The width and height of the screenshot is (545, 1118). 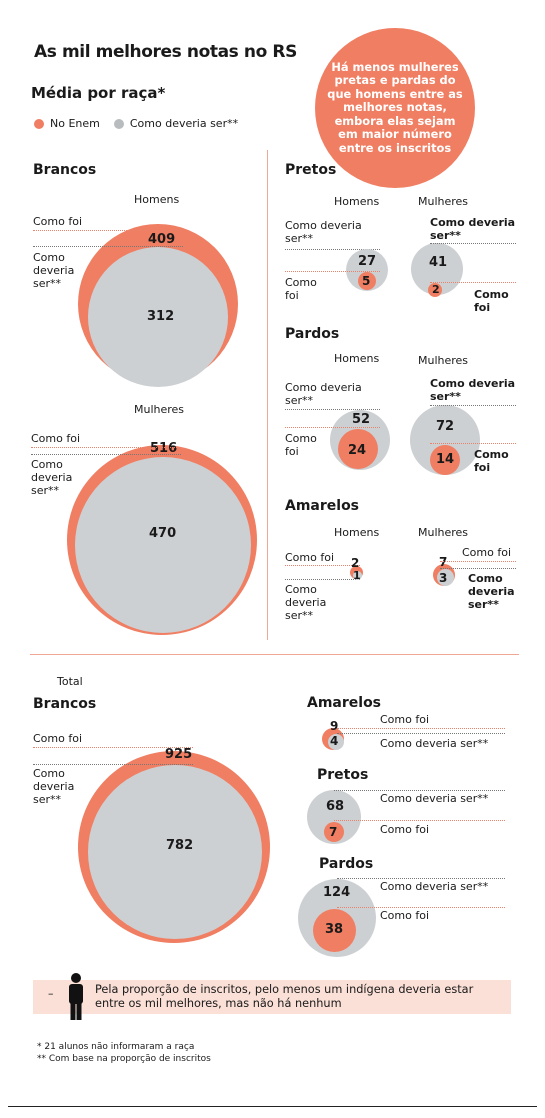 I want to click on pardos-mulheres-foi-value: 14, so click(x=445, y=459).